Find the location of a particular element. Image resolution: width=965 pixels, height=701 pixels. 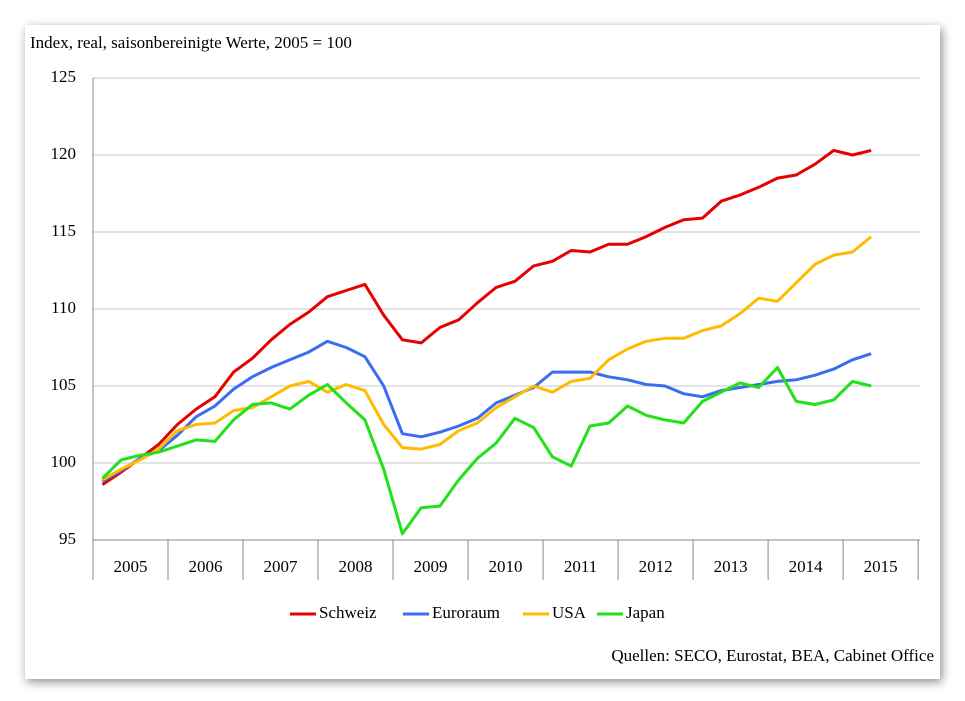

x-tick-label: 2006 is located at coordinates (206, 566).